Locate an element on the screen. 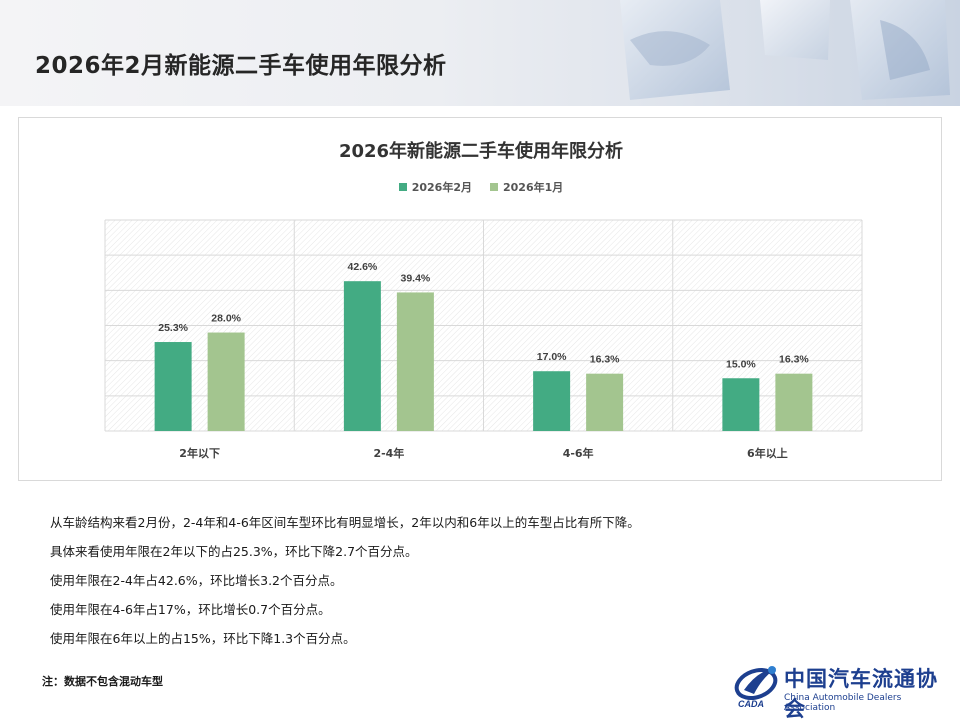 The width and height of the screenshot is (960, 720). logo-abbr: CADA is located at coordinates (751, 704).